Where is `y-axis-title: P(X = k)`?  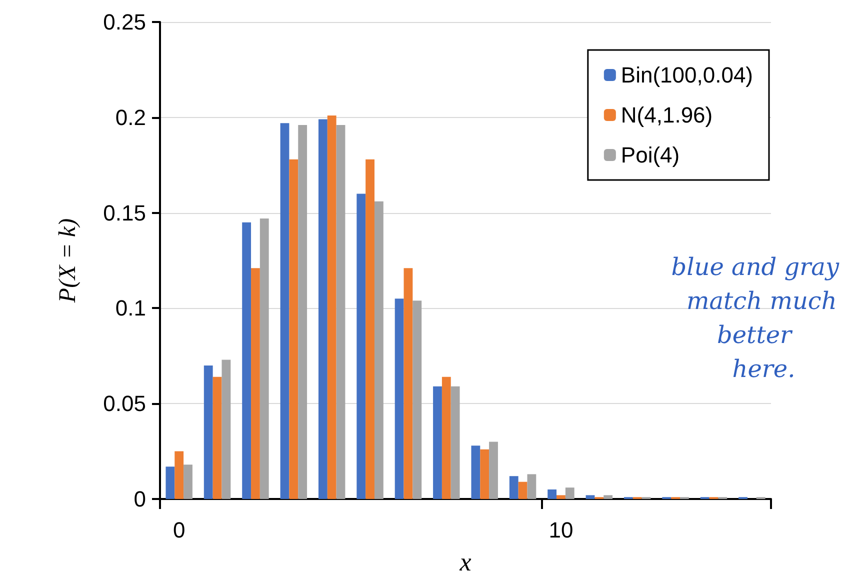
y-axis-title: P(X = k) is located at coordinates (68, 261).